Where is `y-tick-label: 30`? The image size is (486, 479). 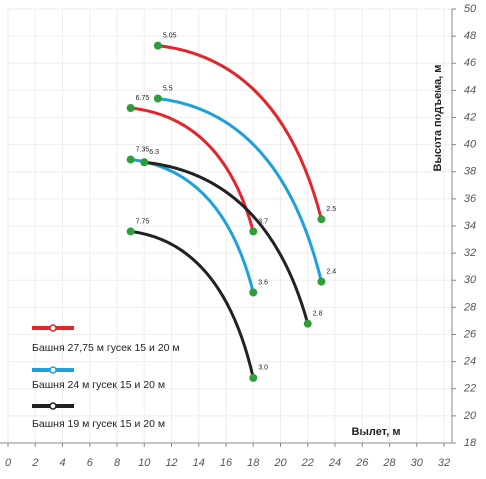
y-tick-label: 30 is located at coordinates (470, 280).